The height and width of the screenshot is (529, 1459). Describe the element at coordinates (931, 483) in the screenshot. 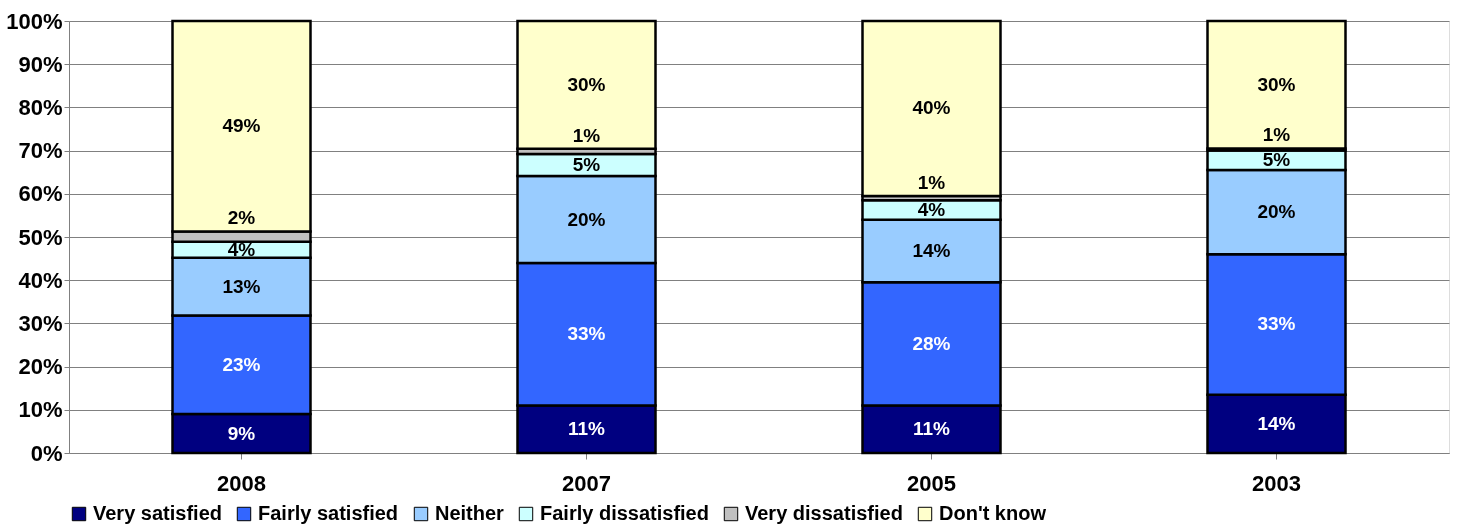

I see `x-tick-label: 2005` at that location.